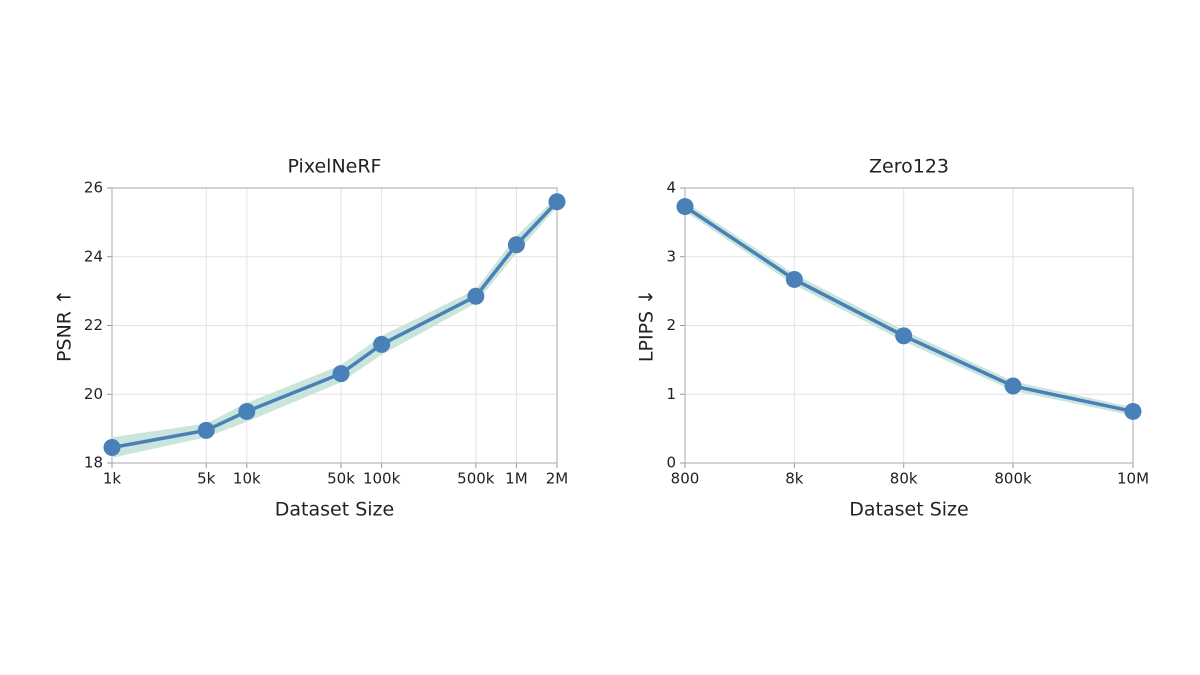  What do you see at coordinates (93, 394) in the screenshot?
I see `y-tick-label: 20` at bounding box center [93, 394].